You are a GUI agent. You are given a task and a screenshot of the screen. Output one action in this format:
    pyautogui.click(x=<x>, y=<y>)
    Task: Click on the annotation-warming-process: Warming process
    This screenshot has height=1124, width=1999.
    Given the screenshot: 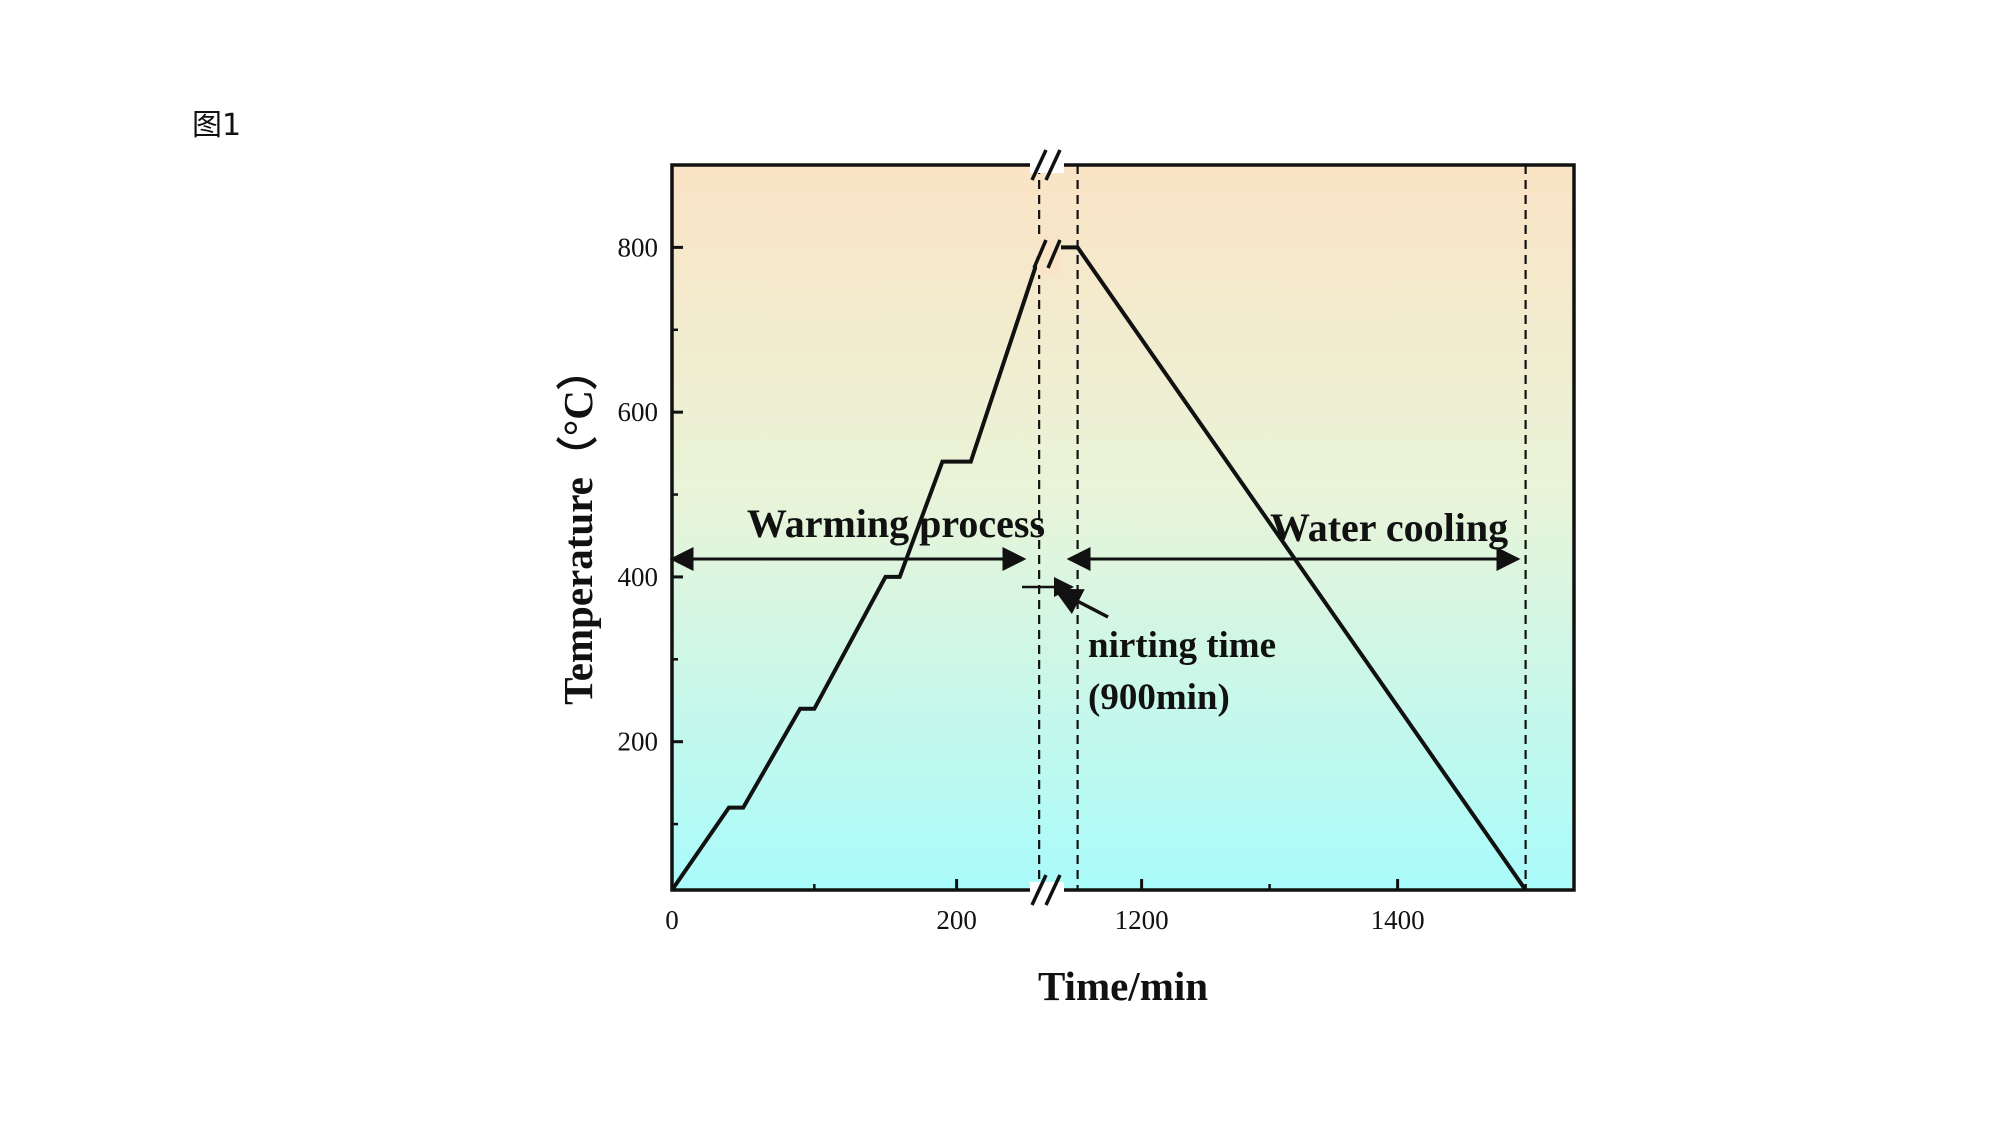 What is the action you would take?
    pyautogui.click(x=896, y=523)
    